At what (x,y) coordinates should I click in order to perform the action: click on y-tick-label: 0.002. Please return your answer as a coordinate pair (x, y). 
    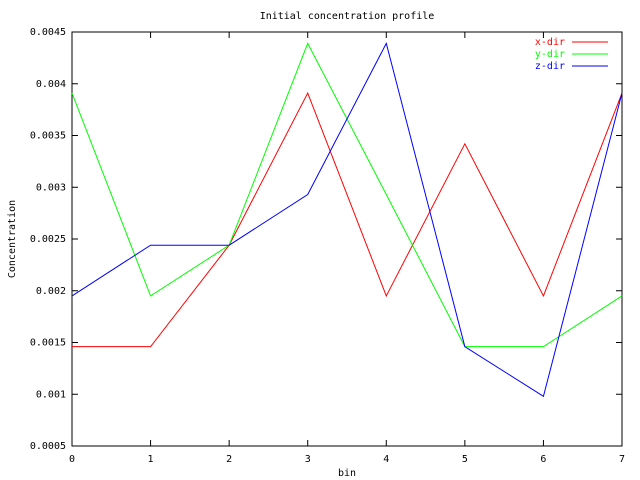
    Looking at the image, I should click on (51, 291).